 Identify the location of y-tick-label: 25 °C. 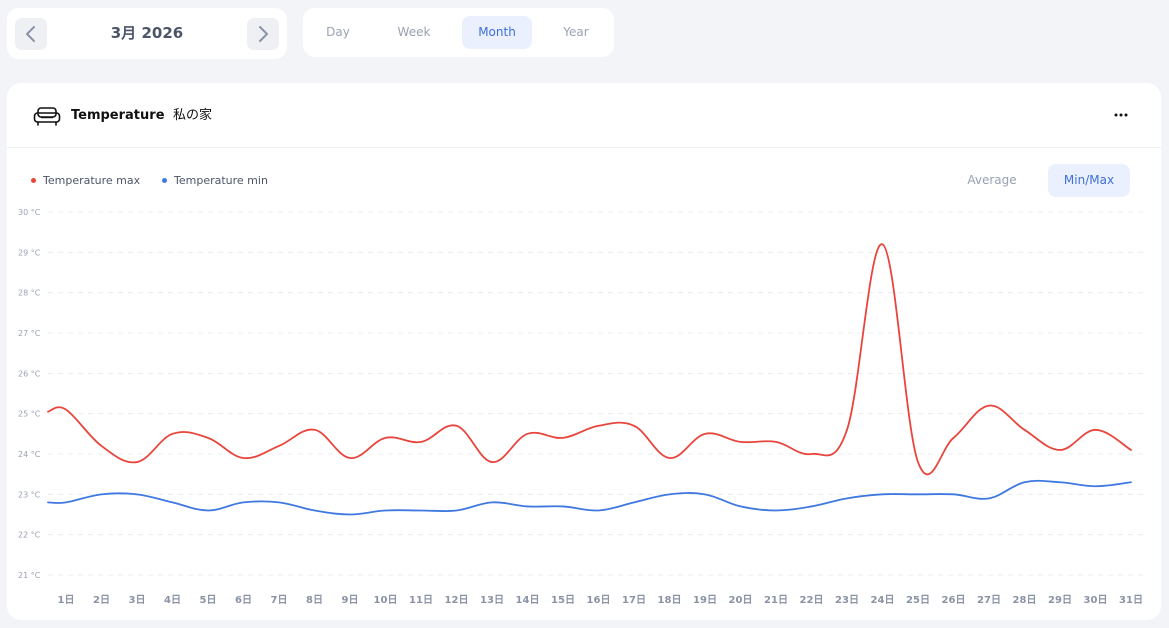
(29, 414).